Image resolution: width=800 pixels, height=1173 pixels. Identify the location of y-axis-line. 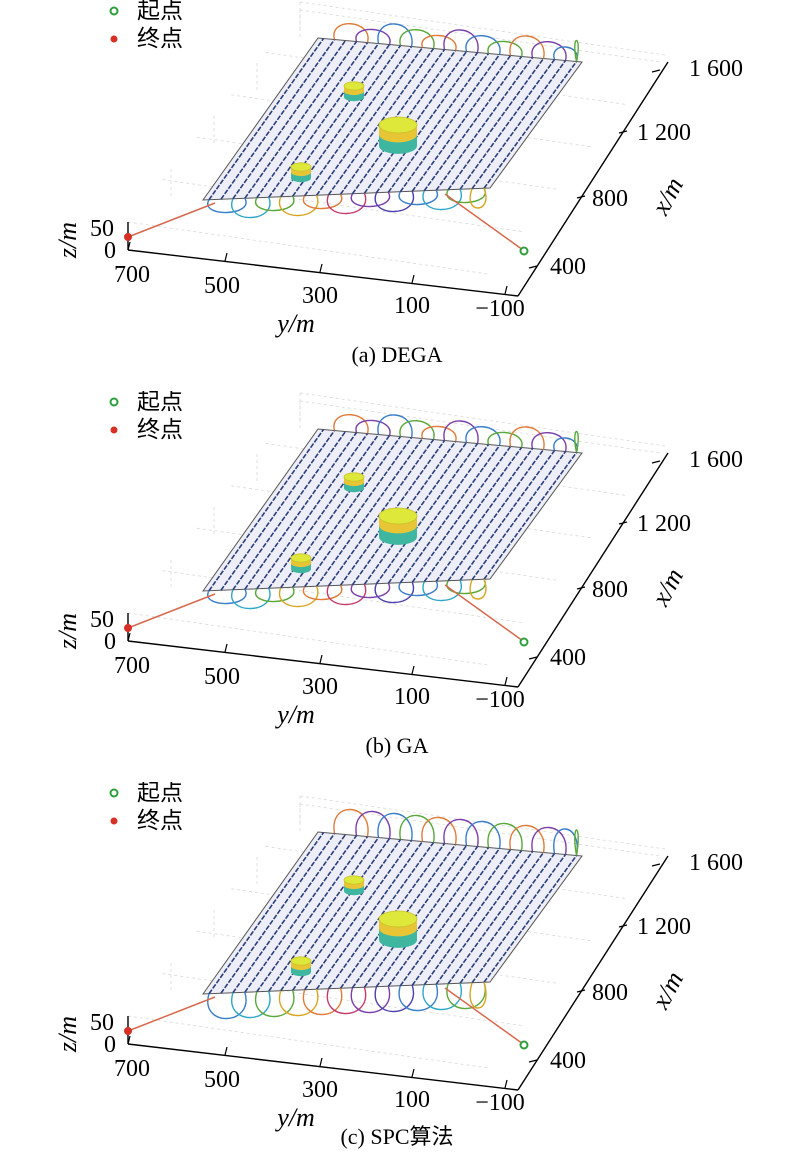
(323, 664).